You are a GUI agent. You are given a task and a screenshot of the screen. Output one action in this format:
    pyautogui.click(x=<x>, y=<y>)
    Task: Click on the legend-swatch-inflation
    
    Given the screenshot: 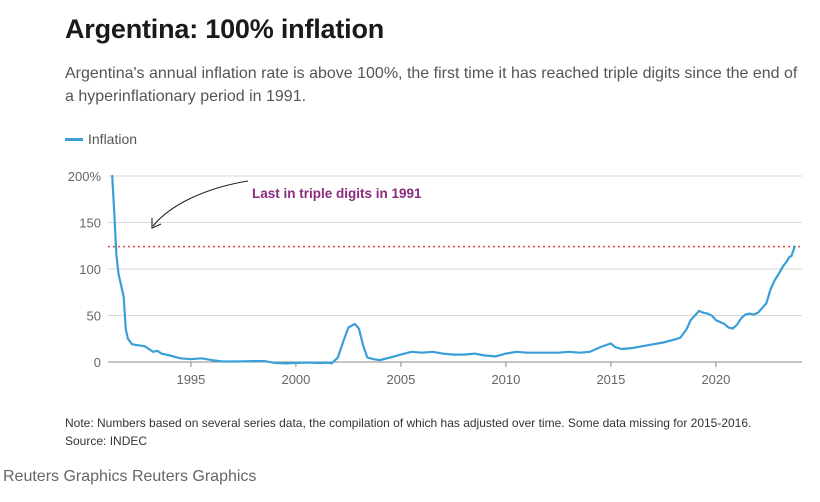 What is the action you would take?
    pyautogui.click(x=74, y=139)
    